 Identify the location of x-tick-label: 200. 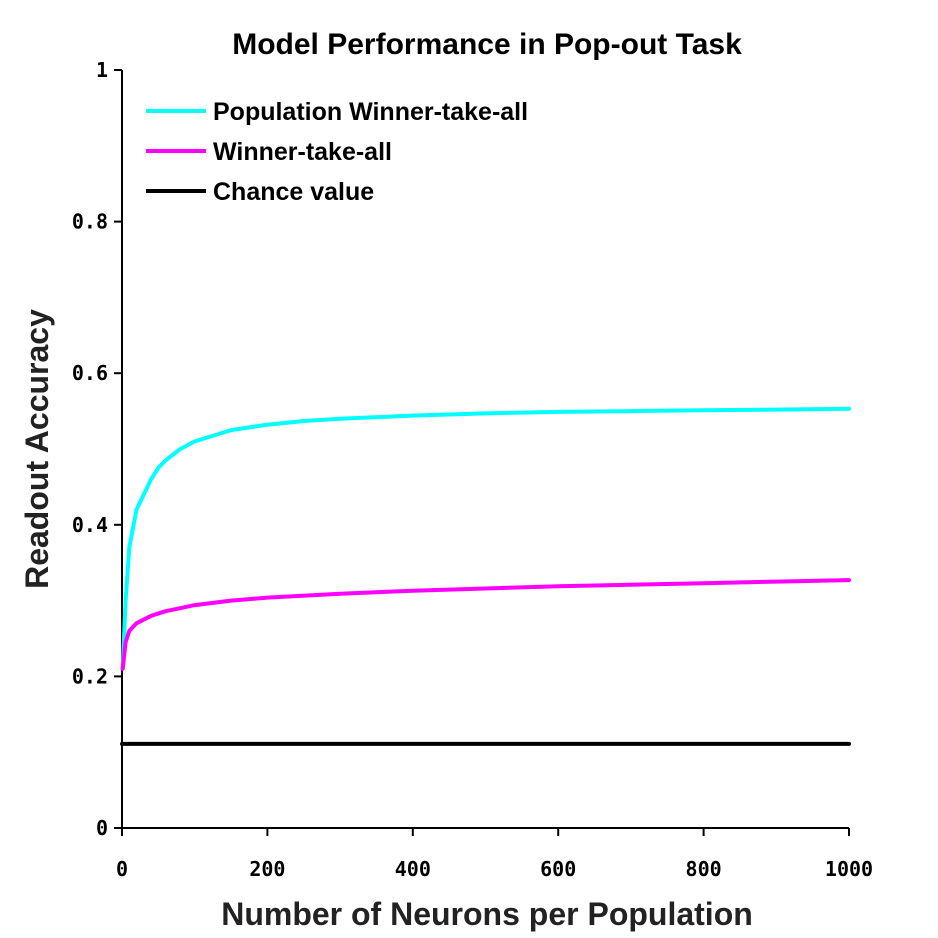
(267, 869).